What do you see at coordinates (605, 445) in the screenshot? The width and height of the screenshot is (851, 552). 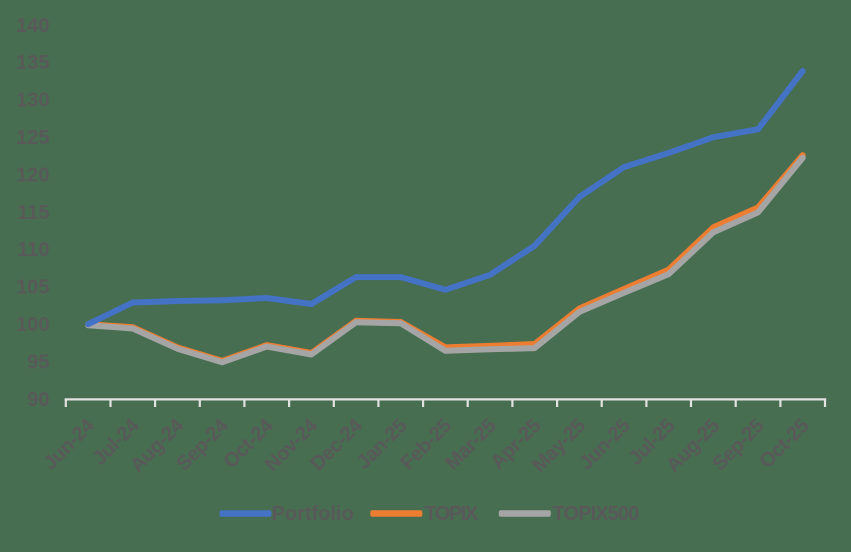 I see `svg-text: Jun-25` at bounding box center [605, 445].